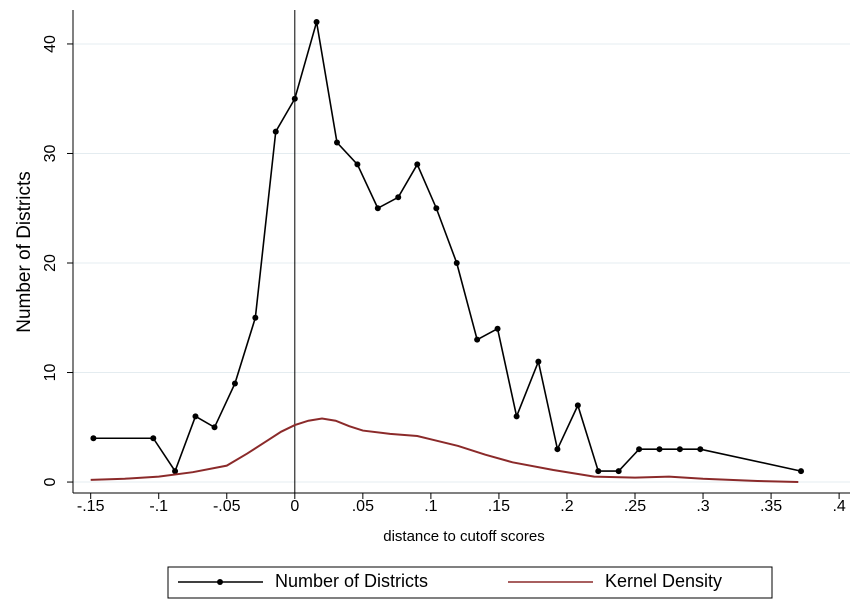 This screenshot has width=854, height=604. Describe the element at coordinates (566, 506) in the screenshot. I see `x-tick-label: .2` at that location.